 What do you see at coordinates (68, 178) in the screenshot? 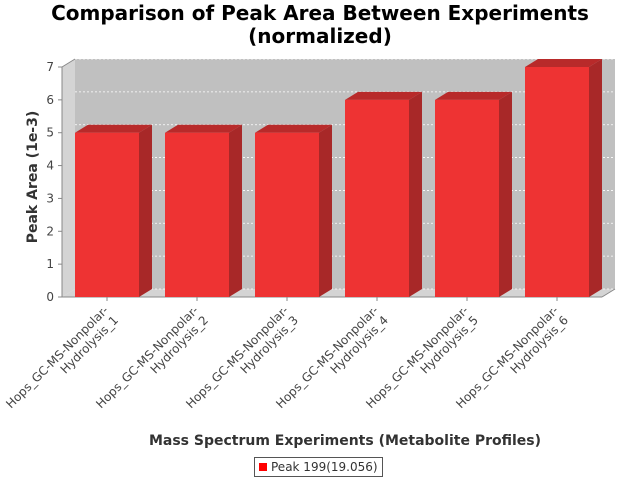
I see `plot-side-wall` at bounding box center [68, 178].